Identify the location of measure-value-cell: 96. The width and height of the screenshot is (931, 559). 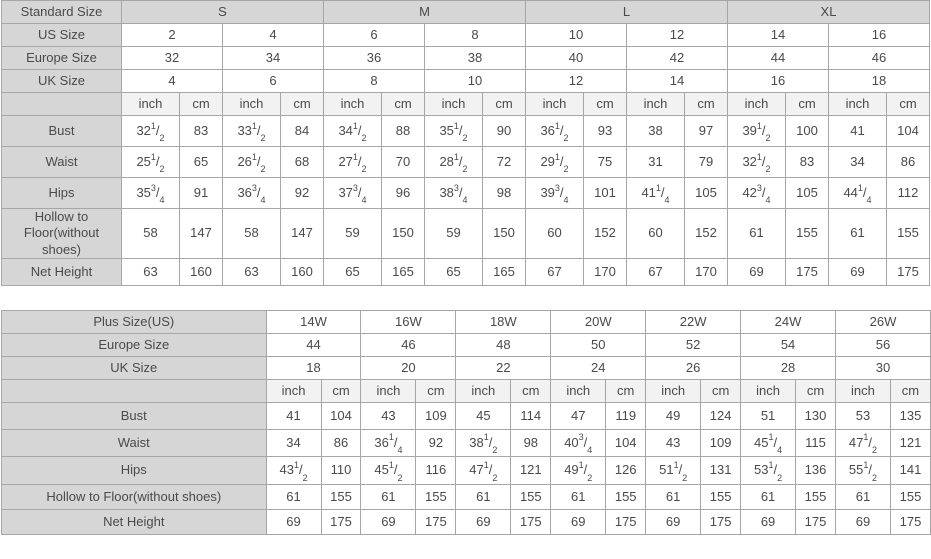
(403, 193).